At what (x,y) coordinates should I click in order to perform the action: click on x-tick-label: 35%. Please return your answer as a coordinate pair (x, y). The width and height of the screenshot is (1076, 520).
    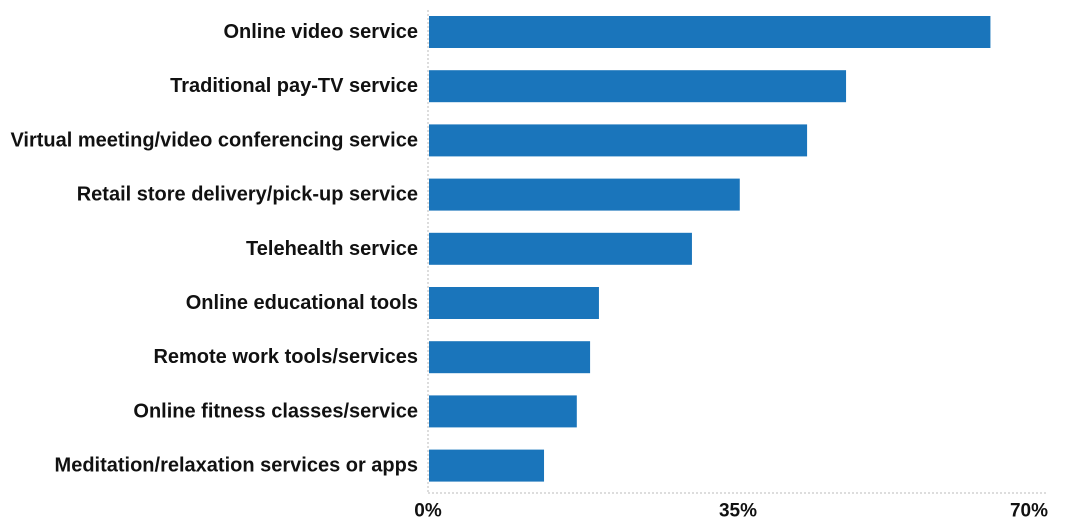
    Looking at the image, I should click on (738, 510).